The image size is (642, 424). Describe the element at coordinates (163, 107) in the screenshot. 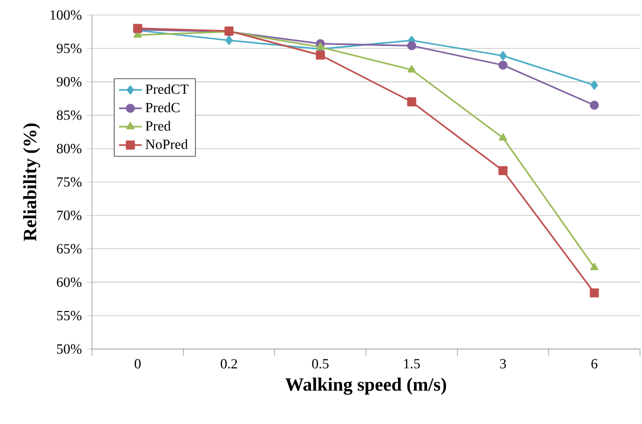

I see `legend-label: PredC` at that location.